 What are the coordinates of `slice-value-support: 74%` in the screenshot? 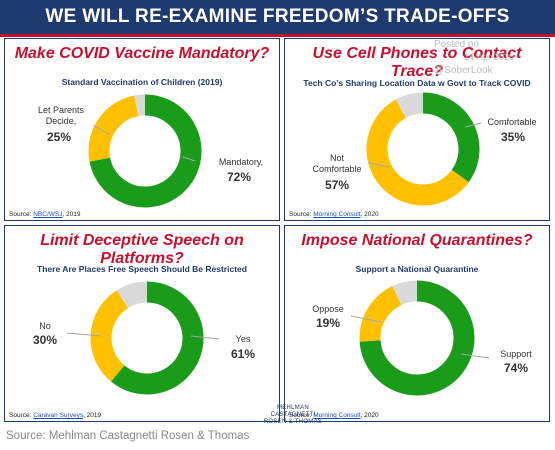 It's located at (516, 368).